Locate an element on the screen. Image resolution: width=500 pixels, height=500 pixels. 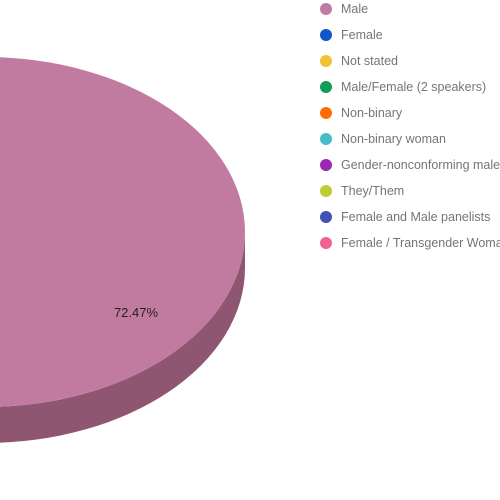
legend-label: Male is located at coordinates (354, 9).